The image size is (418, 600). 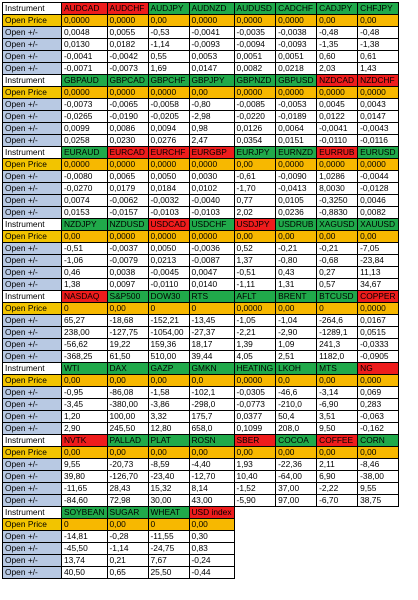 I want to click on instrument-name-cell: NVTK, so click(x=84, y=440).